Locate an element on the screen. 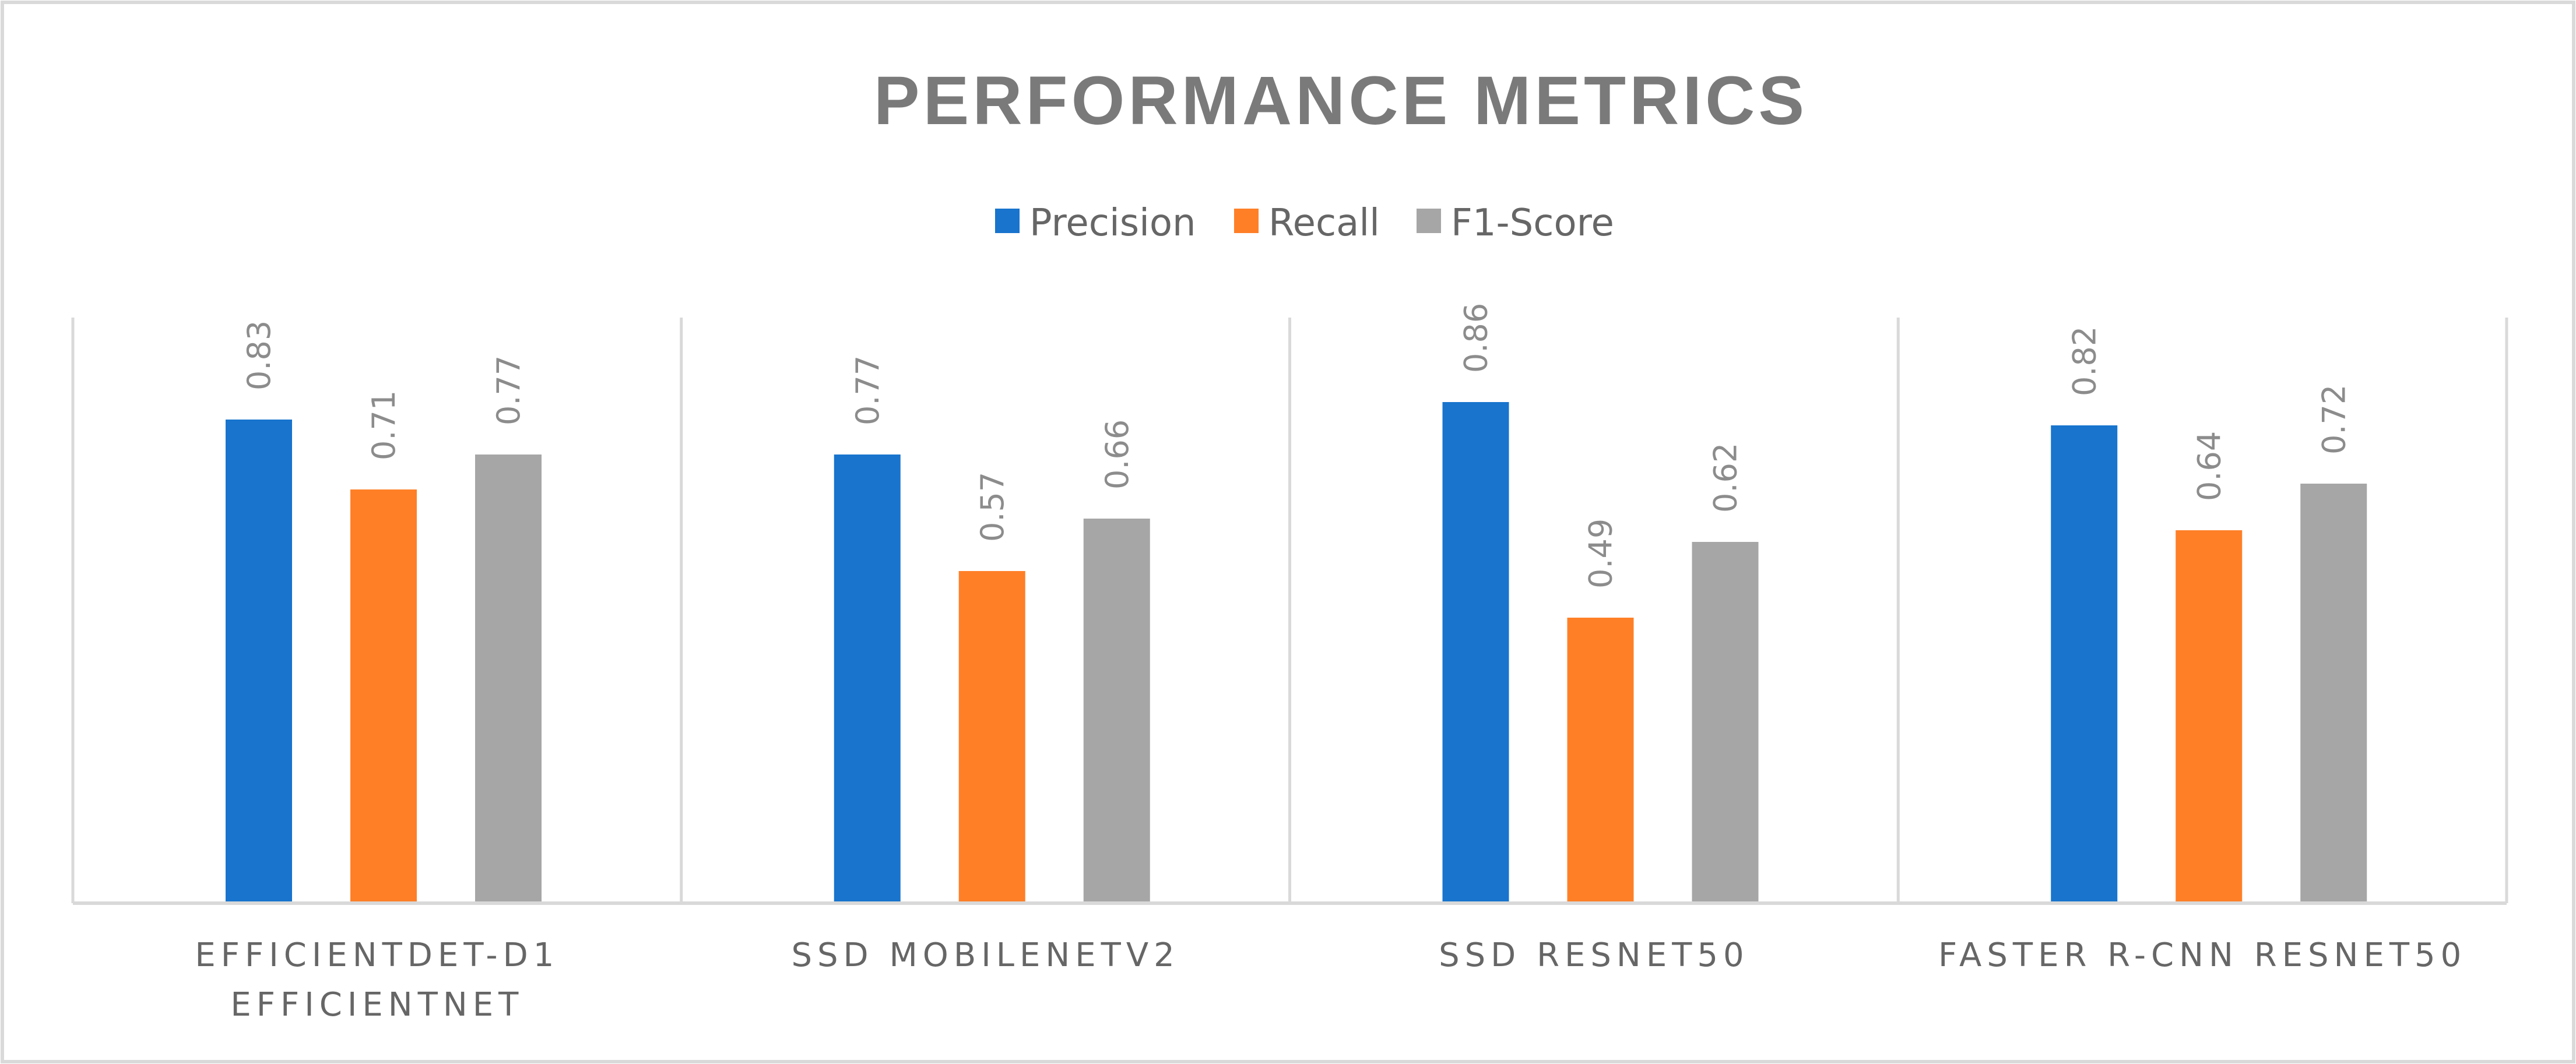 The image size is (2576, 1064). data-label-precision: 0.83 is located at coordinates (259, 355).